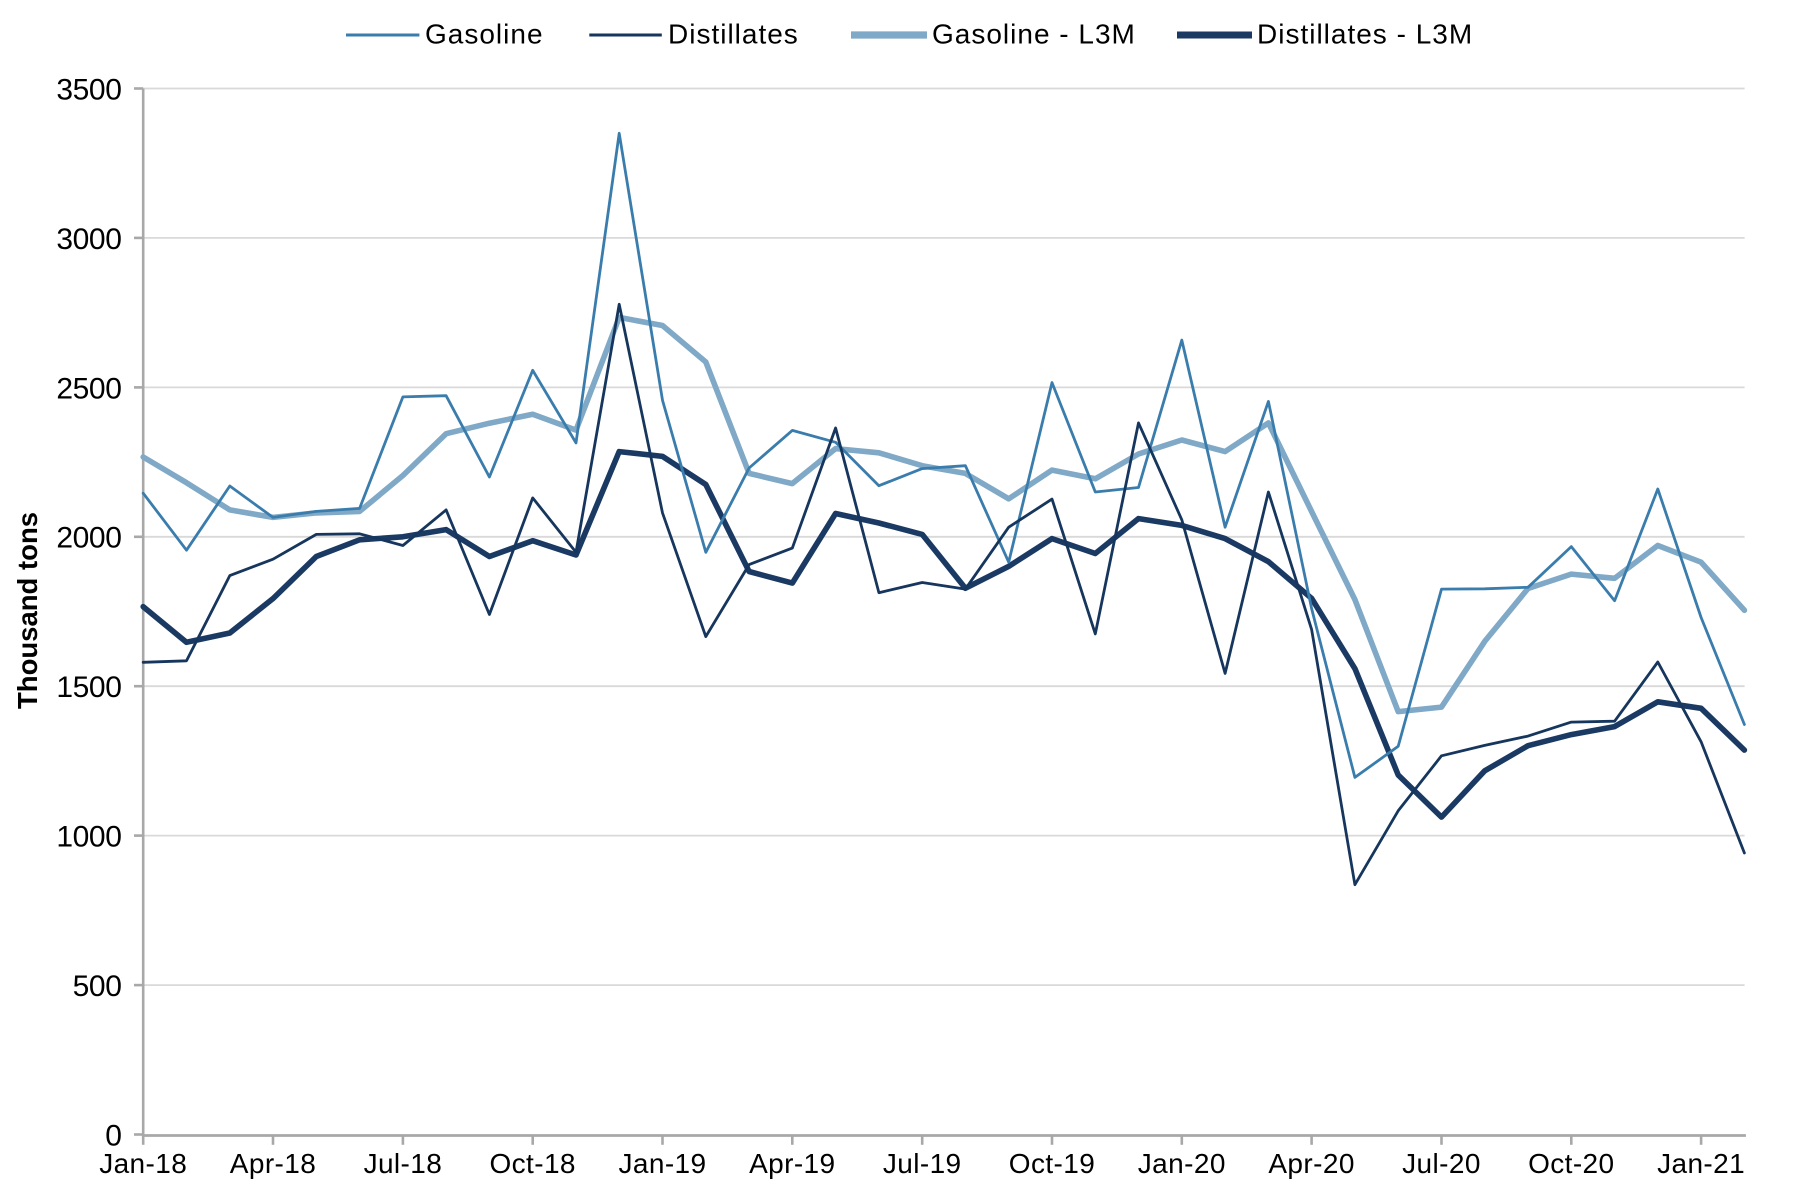  I want to click on svg-text: 1500, so click(88, 687).